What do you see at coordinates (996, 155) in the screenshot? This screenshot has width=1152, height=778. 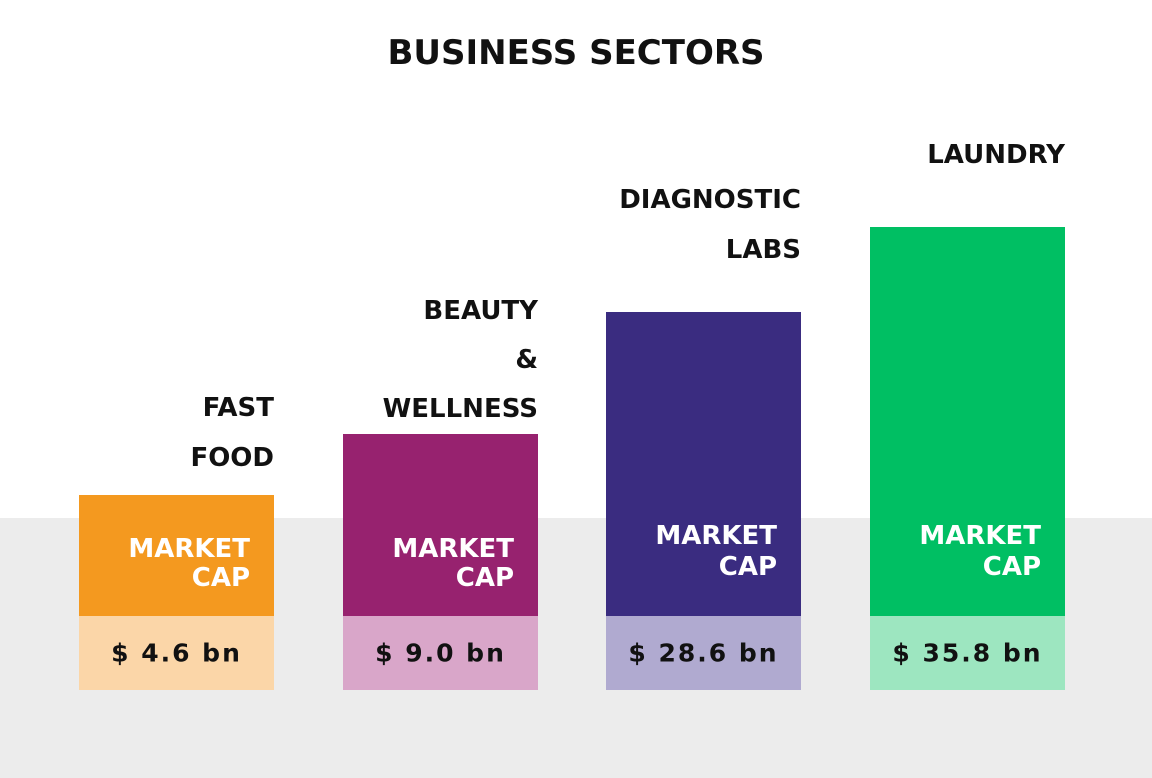 I see `sector-name: LAUNDRY` at bounding box center [996, 155].